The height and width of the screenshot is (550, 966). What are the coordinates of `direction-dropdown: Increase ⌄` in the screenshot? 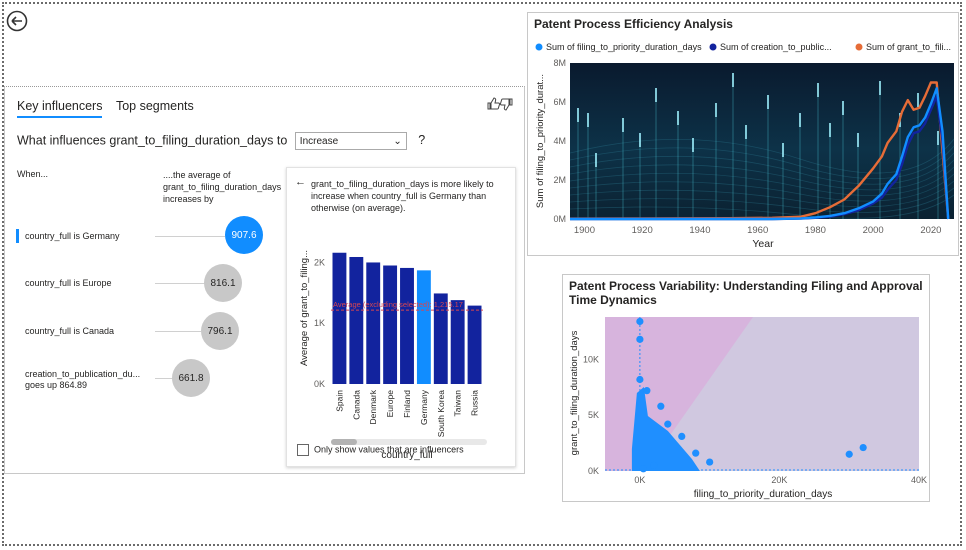 It's located at (351, 141).